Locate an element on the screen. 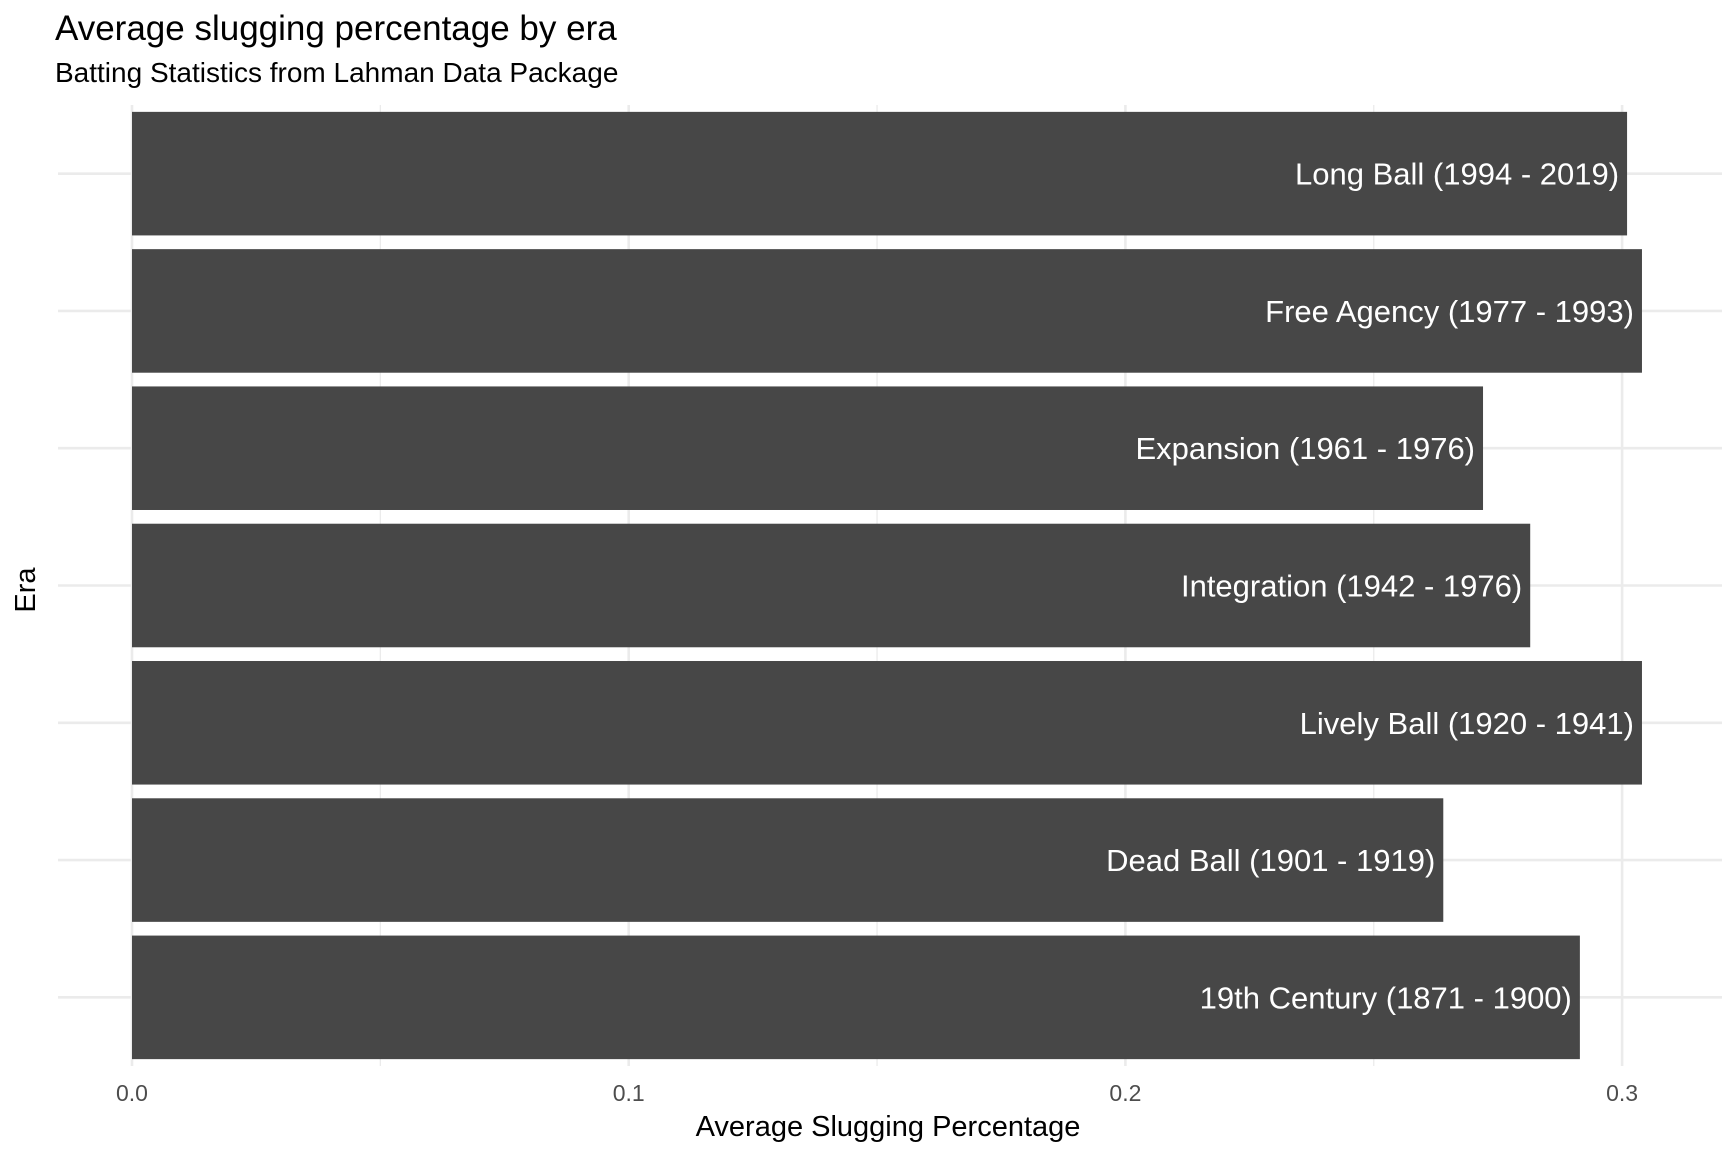 The image size is (1728, 1152). x-tick-label: 0.0 is located at coordinates (132, 1093).